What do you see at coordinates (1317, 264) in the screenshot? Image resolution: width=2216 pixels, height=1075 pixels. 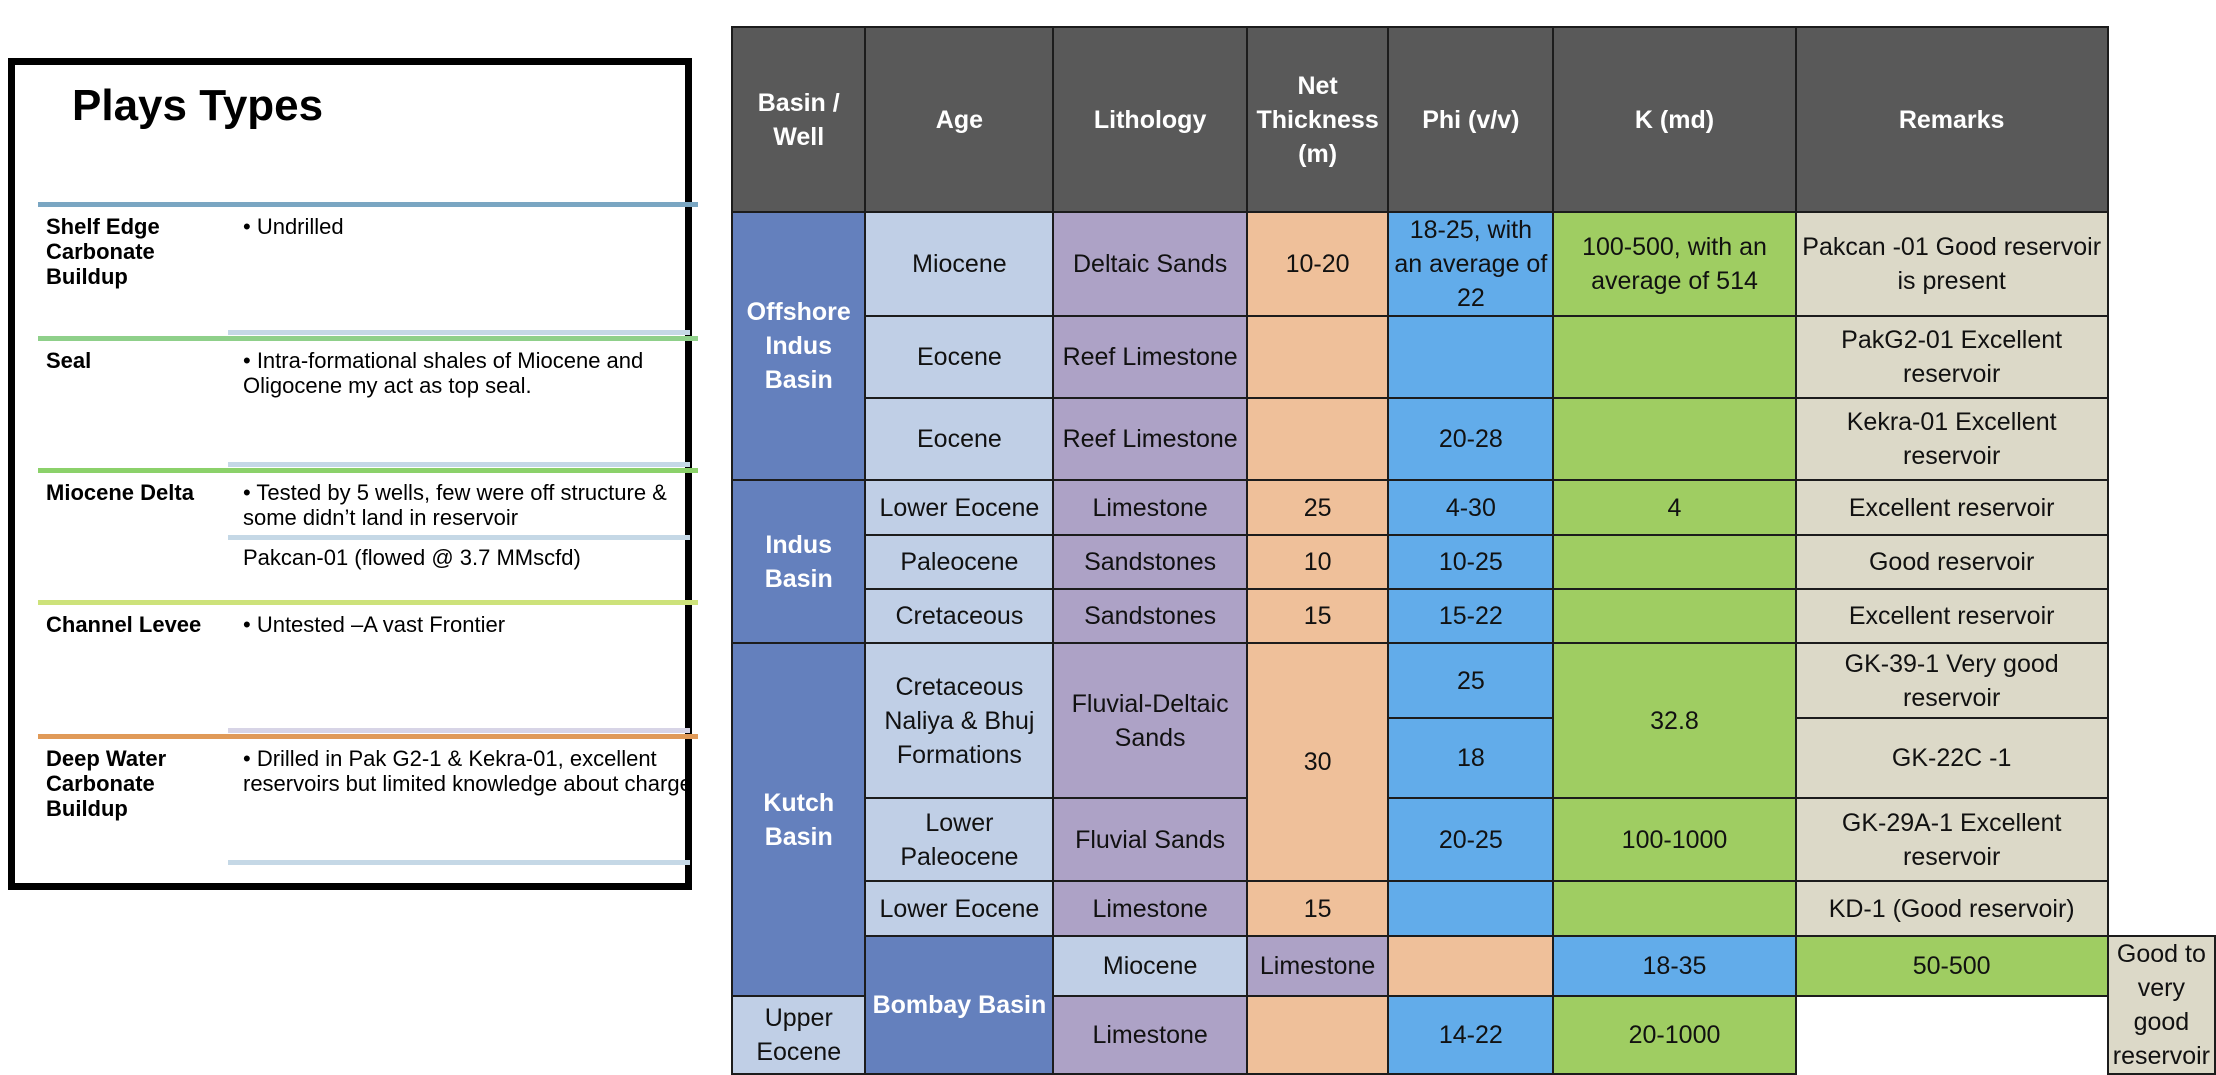 I see `net-cell: 10-20` at bounding box center [1317, 264].